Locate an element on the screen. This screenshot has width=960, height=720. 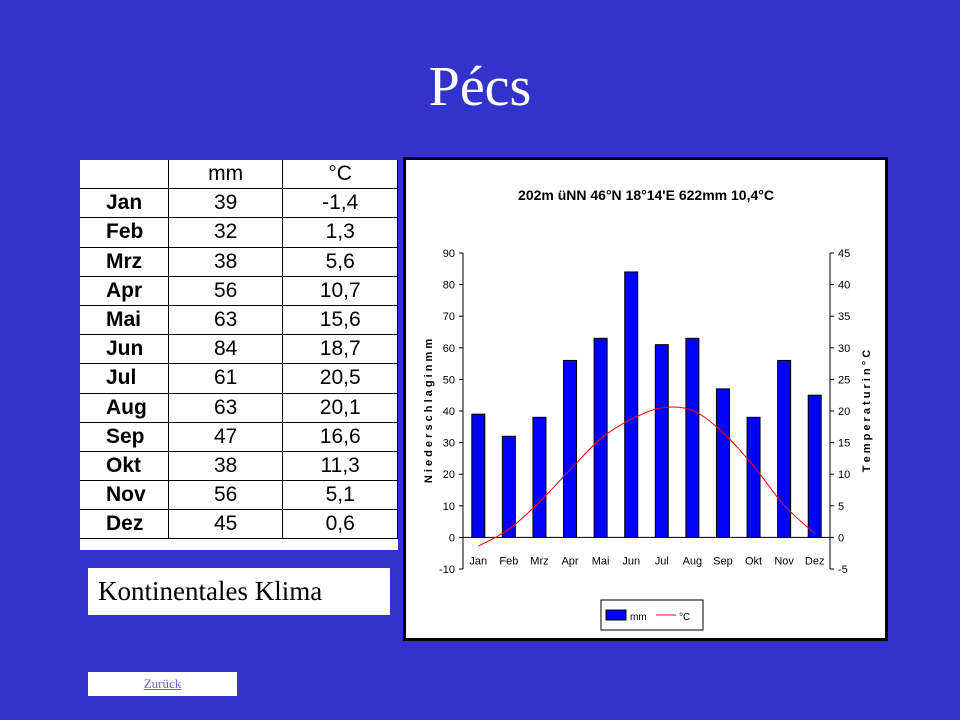
legend-label-mm: mm is located at coordinates (638, 617).